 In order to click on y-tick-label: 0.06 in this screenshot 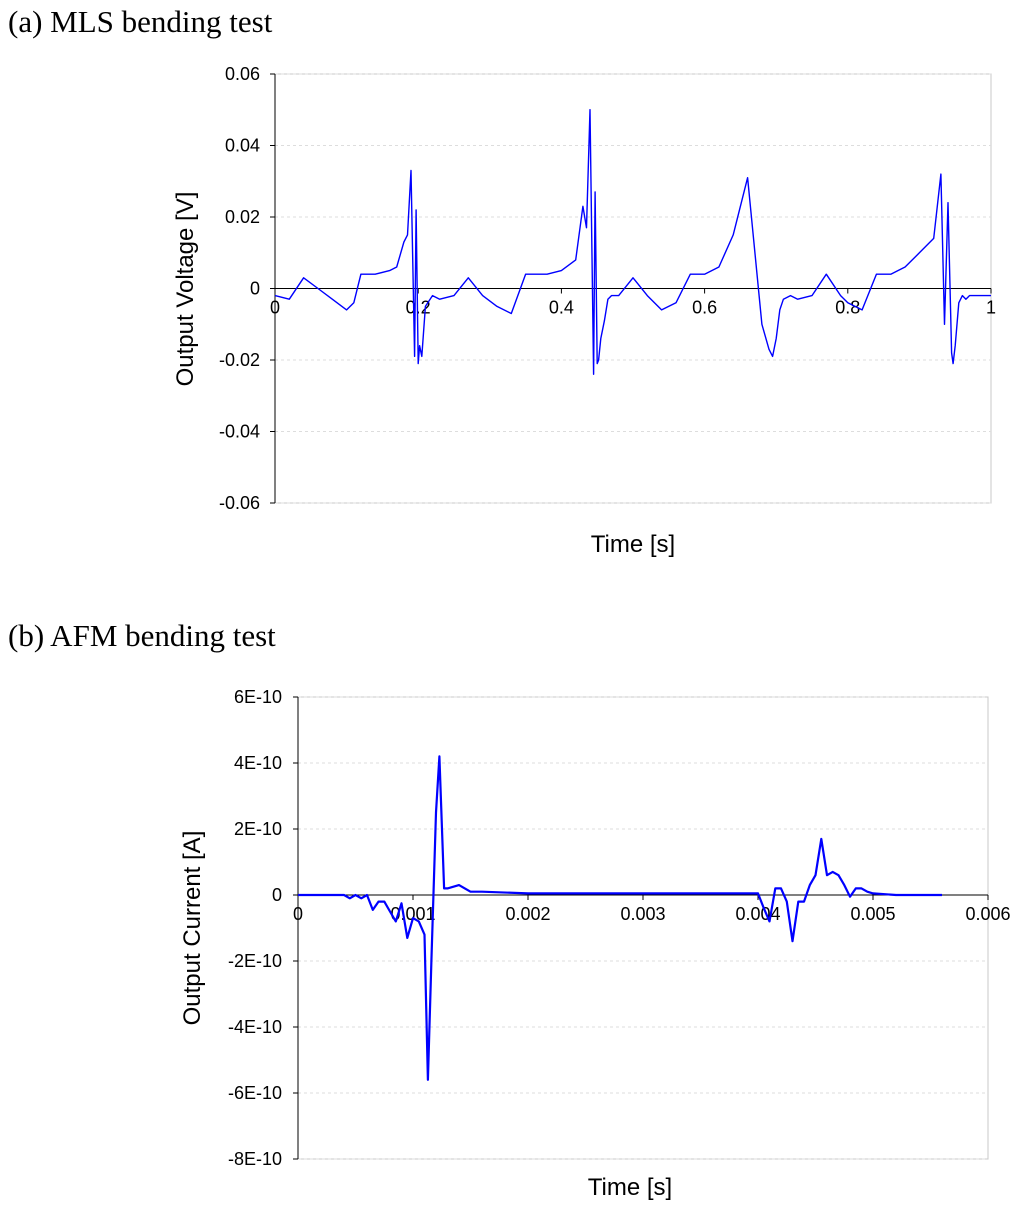, I will do `click(242, 74)`.